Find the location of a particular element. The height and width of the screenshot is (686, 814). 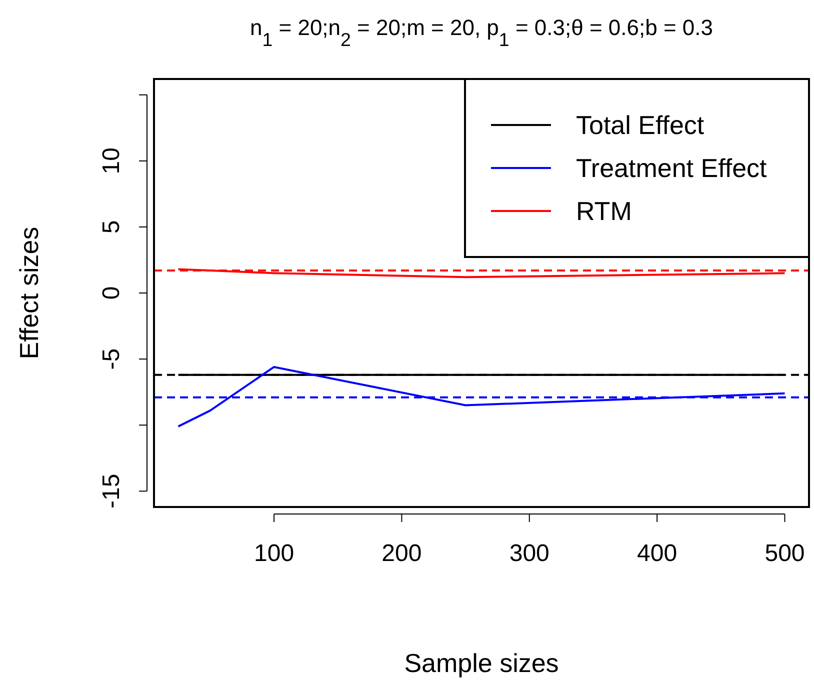

x-tick-label: 200 is located at coordinates (402, 554).